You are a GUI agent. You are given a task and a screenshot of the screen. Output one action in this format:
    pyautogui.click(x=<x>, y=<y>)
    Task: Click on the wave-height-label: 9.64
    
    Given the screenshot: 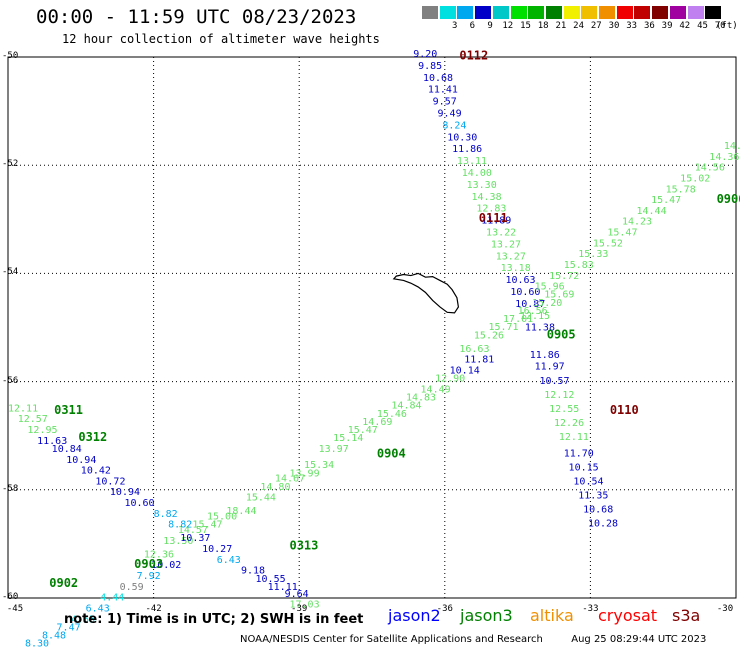 What is the action you would take?
    pyautogui.click(x=297, y=594)
    